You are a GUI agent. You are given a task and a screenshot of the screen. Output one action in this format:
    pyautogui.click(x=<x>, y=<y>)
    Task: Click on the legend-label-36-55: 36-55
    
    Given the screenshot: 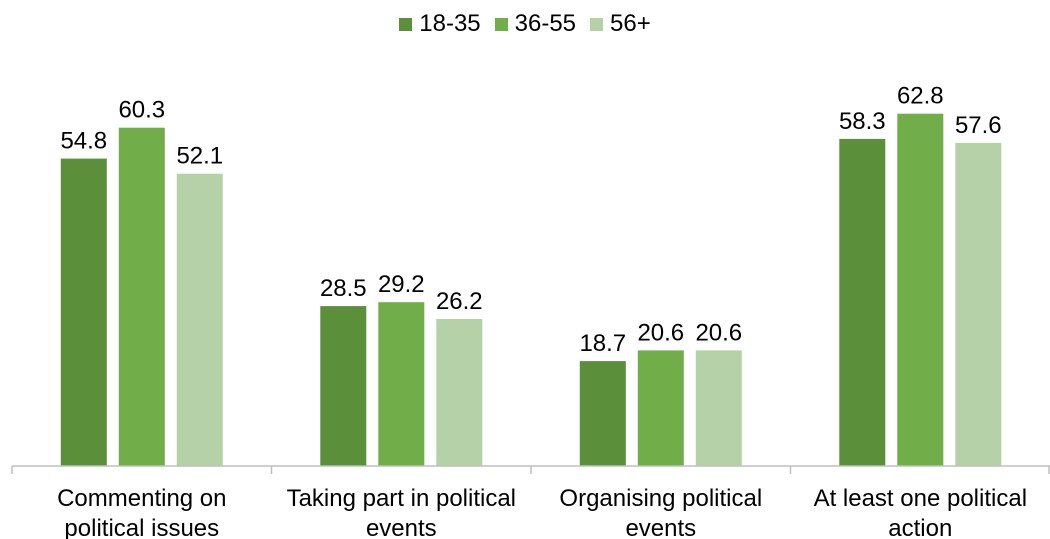 What is the action you would take?
    pyautogui.click(x=545, y=23)
    